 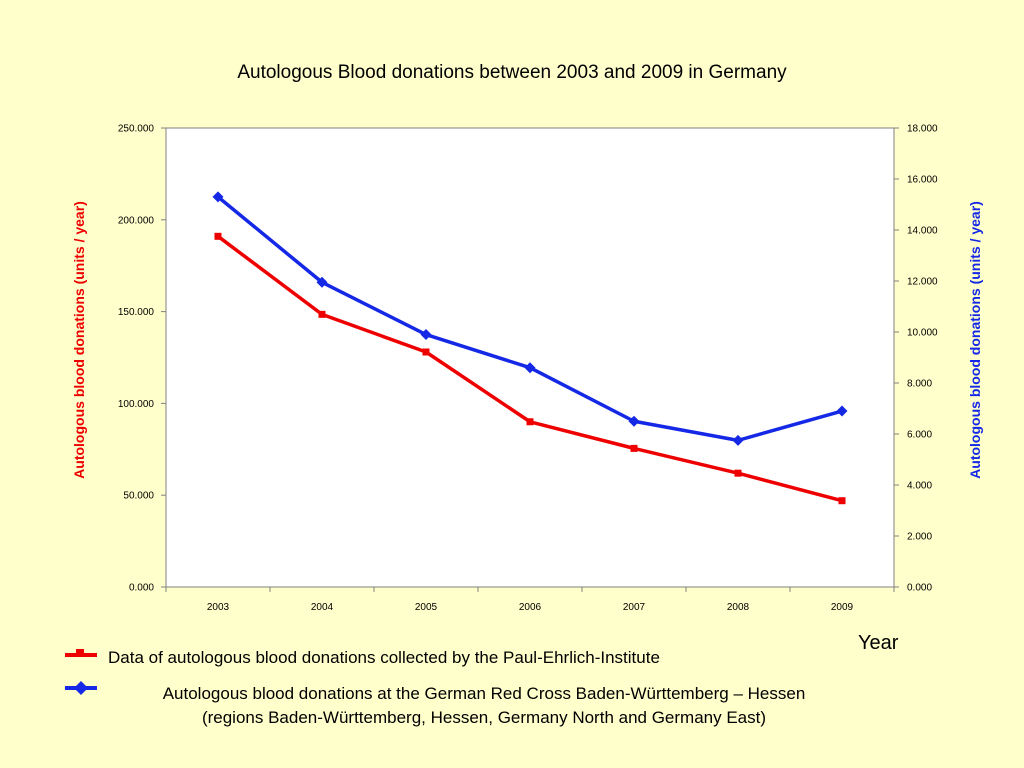 What do you see at coordinates (922, 180) in the screenshot?
I see `right-tick-label: 16.000` at bounding box center [922, 180].